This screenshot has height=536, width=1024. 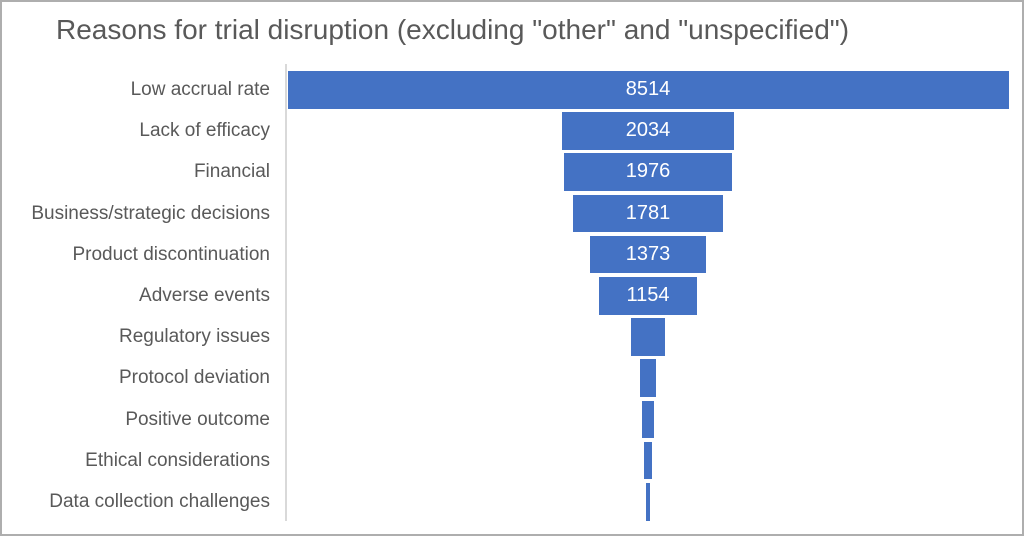 I want to click on category-label: Protocol deviation, so click(x=194, y=378).